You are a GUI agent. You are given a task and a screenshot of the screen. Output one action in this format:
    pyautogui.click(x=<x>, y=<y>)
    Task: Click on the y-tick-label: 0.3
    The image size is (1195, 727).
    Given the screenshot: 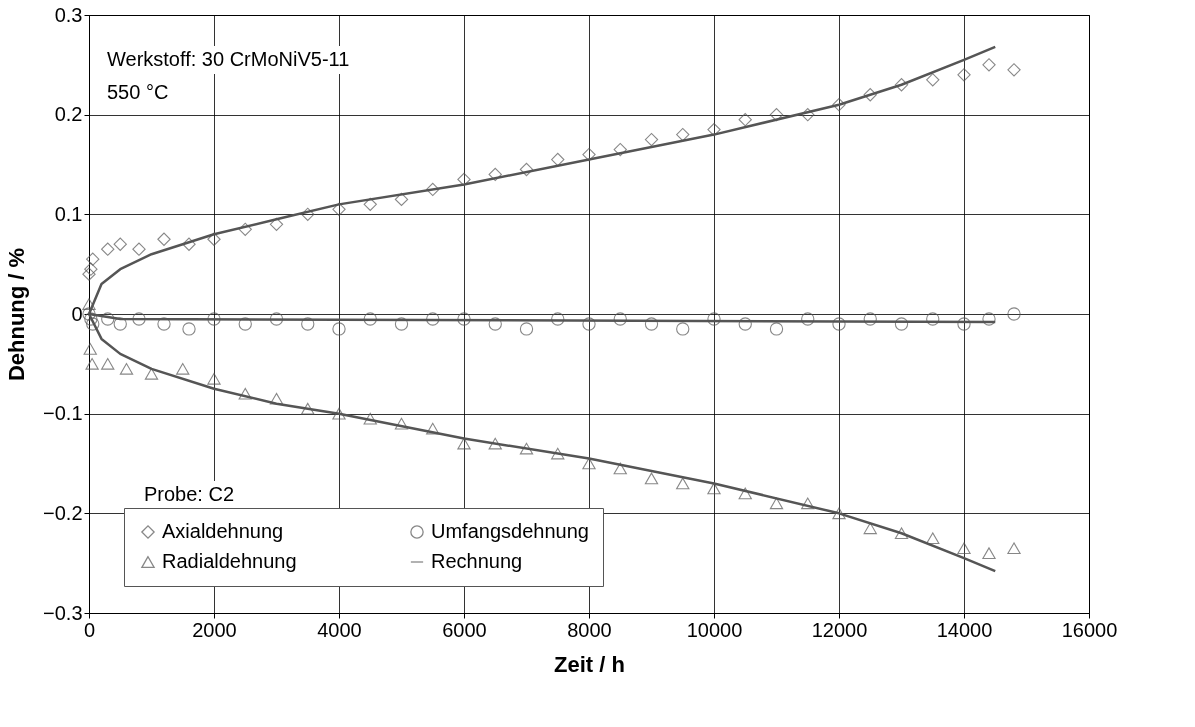 What is the action you would take?
    pyautogui.click(x=68, y=14)
    